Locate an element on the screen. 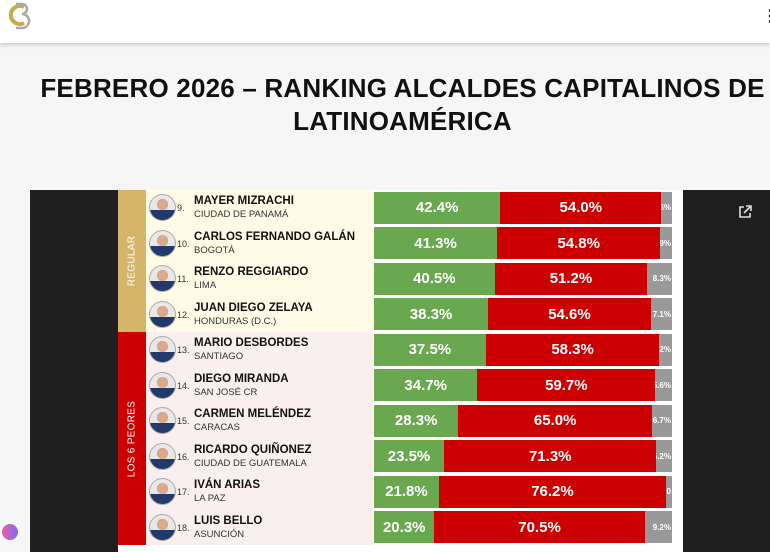  approval-bar: 37.5%58.3%4.2% is located at coordinates (523, 349).